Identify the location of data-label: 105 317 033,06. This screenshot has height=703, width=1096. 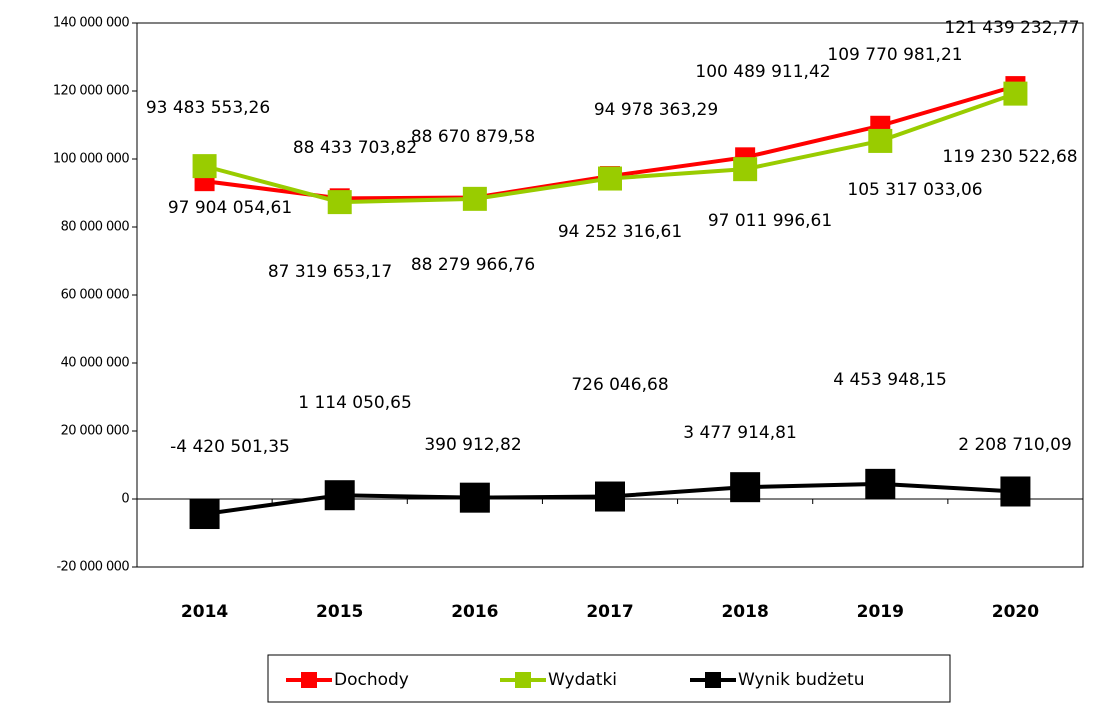
(914, 190).